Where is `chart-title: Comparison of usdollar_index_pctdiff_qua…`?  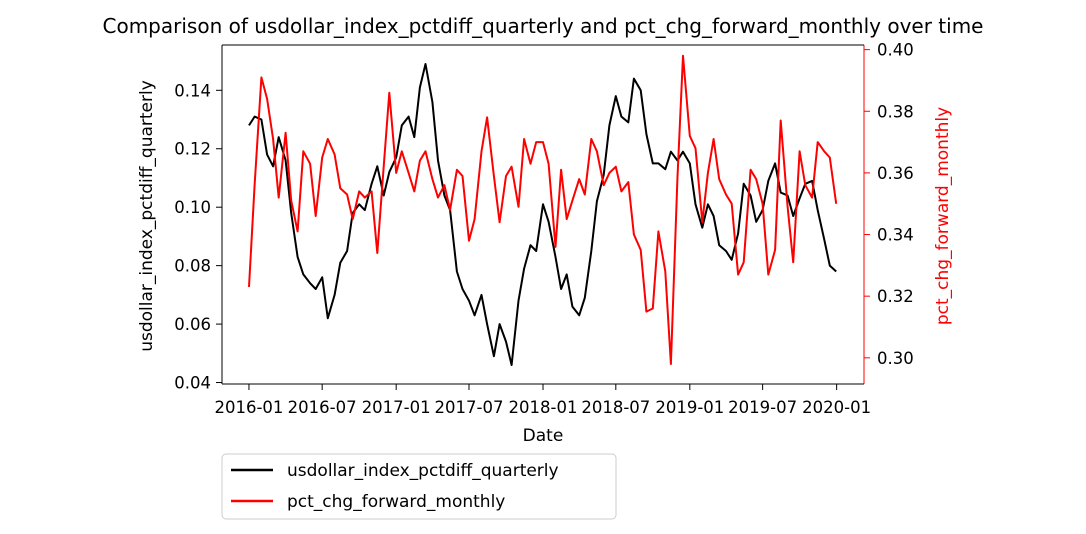 chart-title: Comparison of usdollar_index_pctdiff_qua… is located at coordinates (543, 26).